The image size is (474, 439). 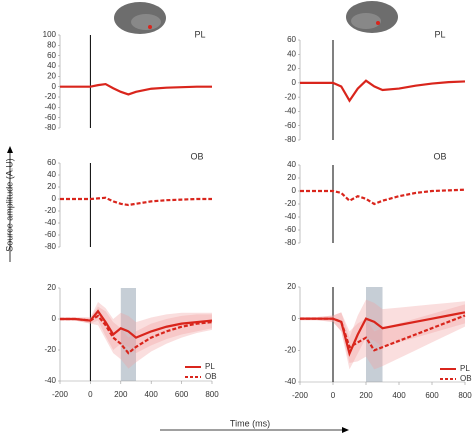 What do you see at coordinates (51, 44) in the screenshot?
I see `y-tick-label: 80` at bounding box center [51, 44].